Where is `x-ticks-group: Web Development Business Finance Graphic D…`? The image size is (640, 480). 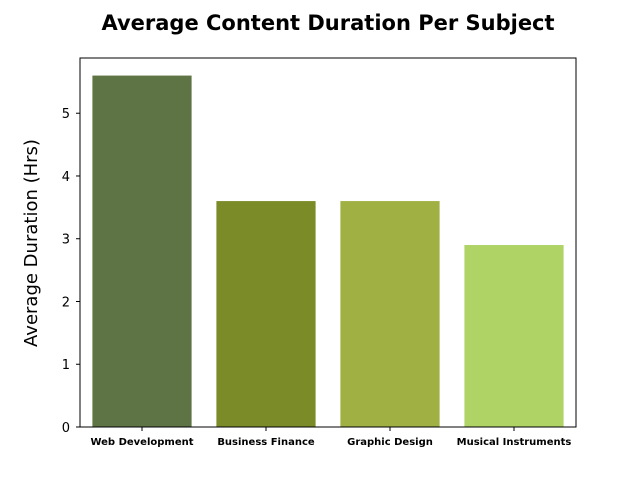
x-ticks-group: Web Development Business Finance Graphic D… is located at coordinates (330, 437).